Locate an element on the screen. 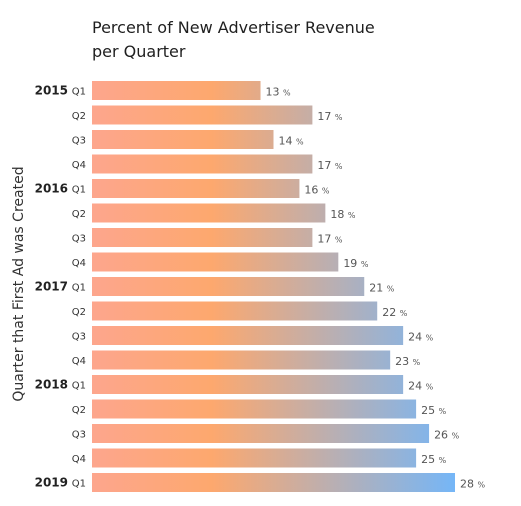 This screenshot has width=521, height=506. year-label: 2017 is located at coordinates (51, 287).